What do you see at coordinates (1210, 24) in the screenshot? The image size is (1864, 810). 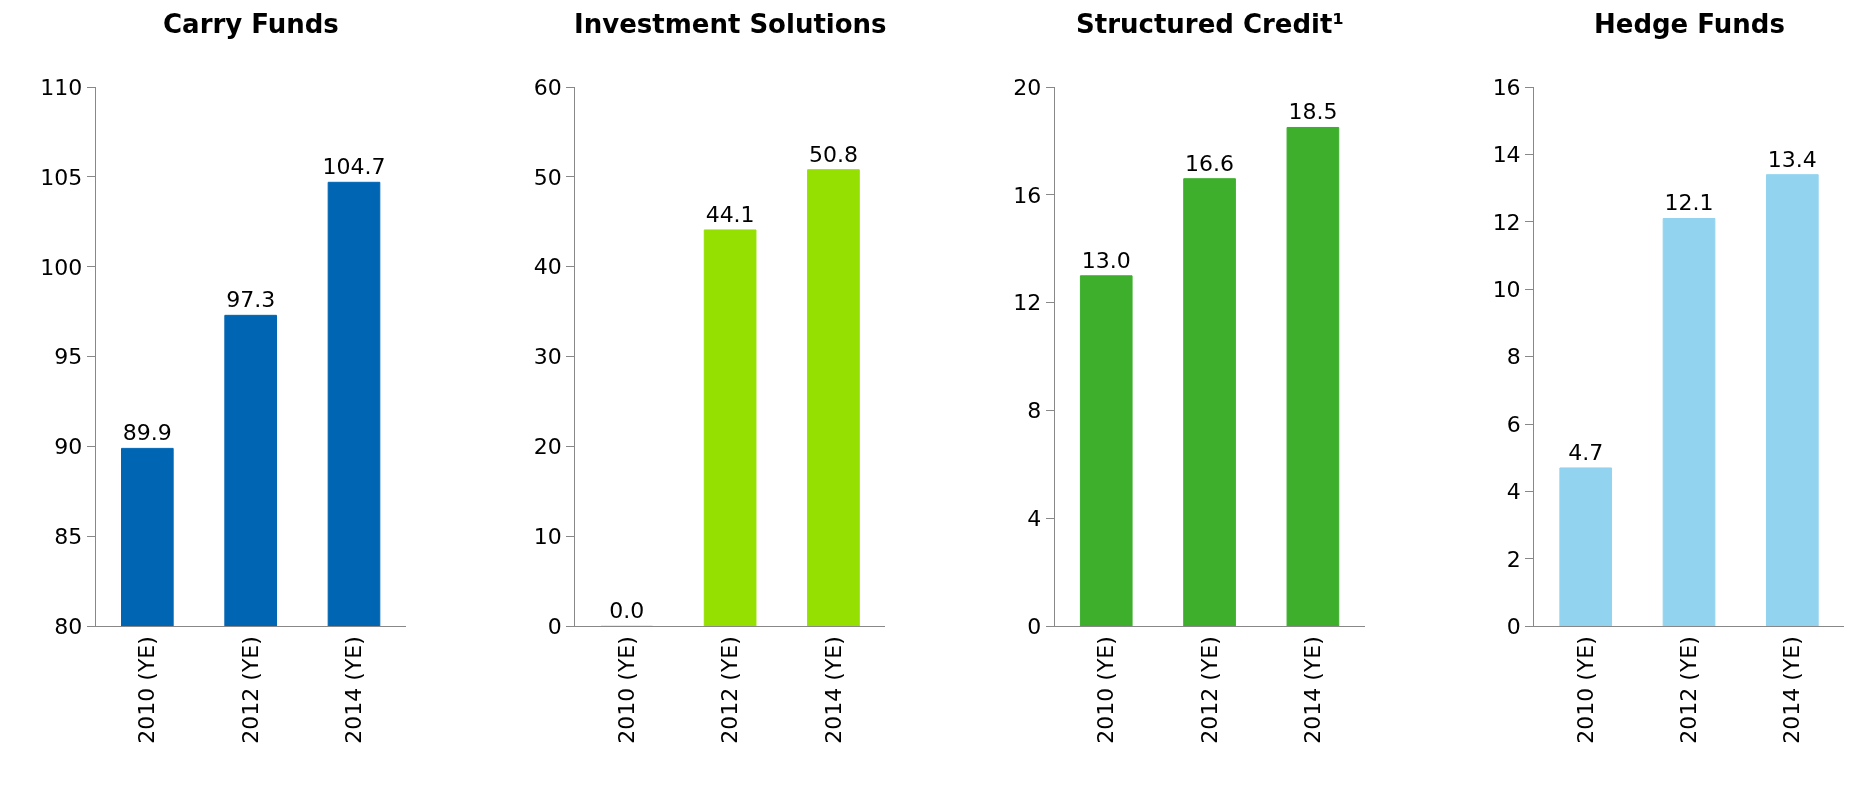 I see `chart-title: Structured Credit¹` at bounding box center [1210, 24].